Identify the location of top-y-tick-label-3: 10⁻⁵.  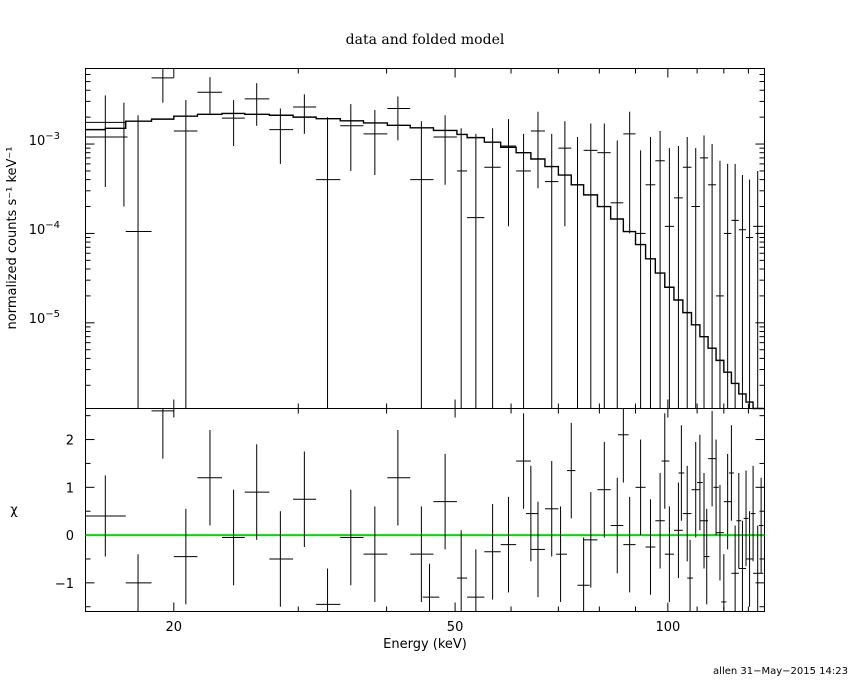
(44, 318).